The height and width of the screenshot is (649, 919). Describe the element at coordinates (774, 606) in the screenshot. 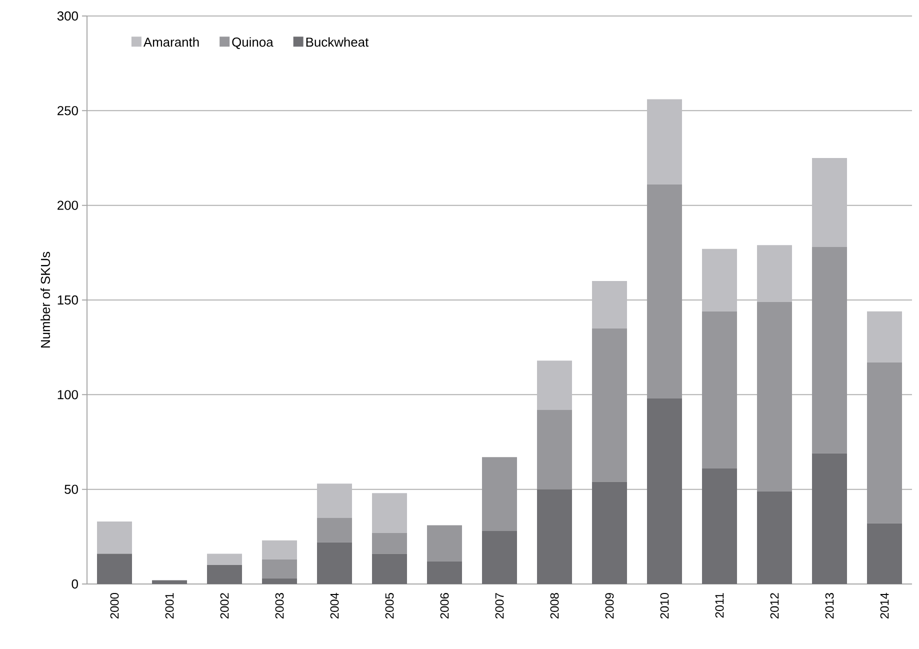

I see `x-tick-label: 2012` at that location.